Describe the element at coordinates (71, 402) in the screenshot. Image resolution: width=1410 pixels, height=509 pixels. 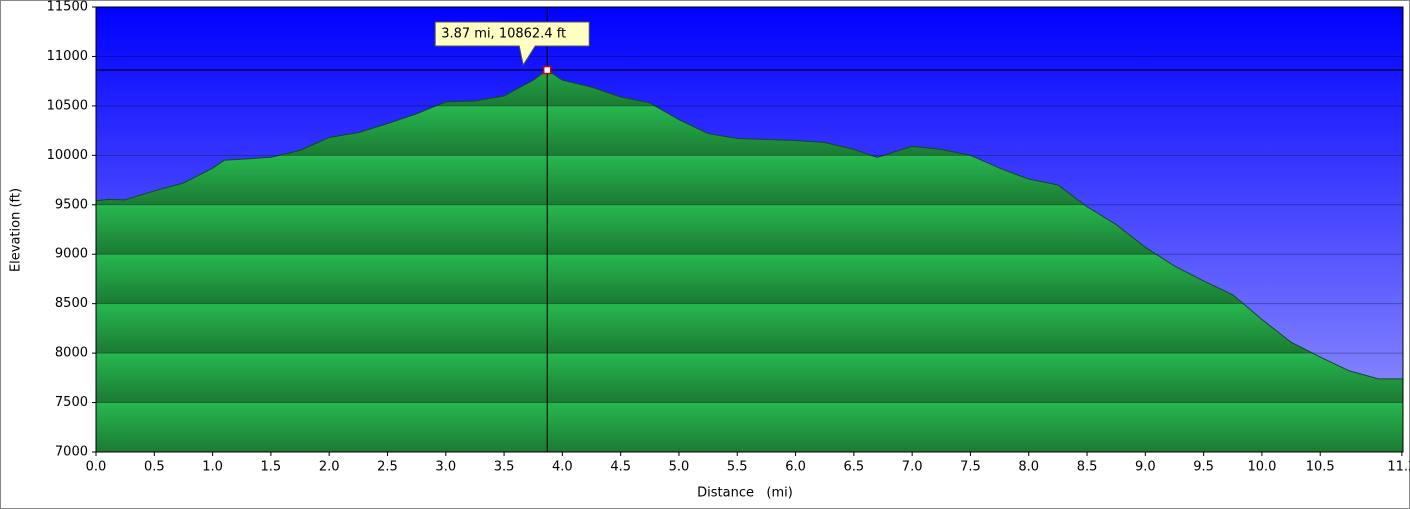
I see `y-tick-label: 7500` at that location.